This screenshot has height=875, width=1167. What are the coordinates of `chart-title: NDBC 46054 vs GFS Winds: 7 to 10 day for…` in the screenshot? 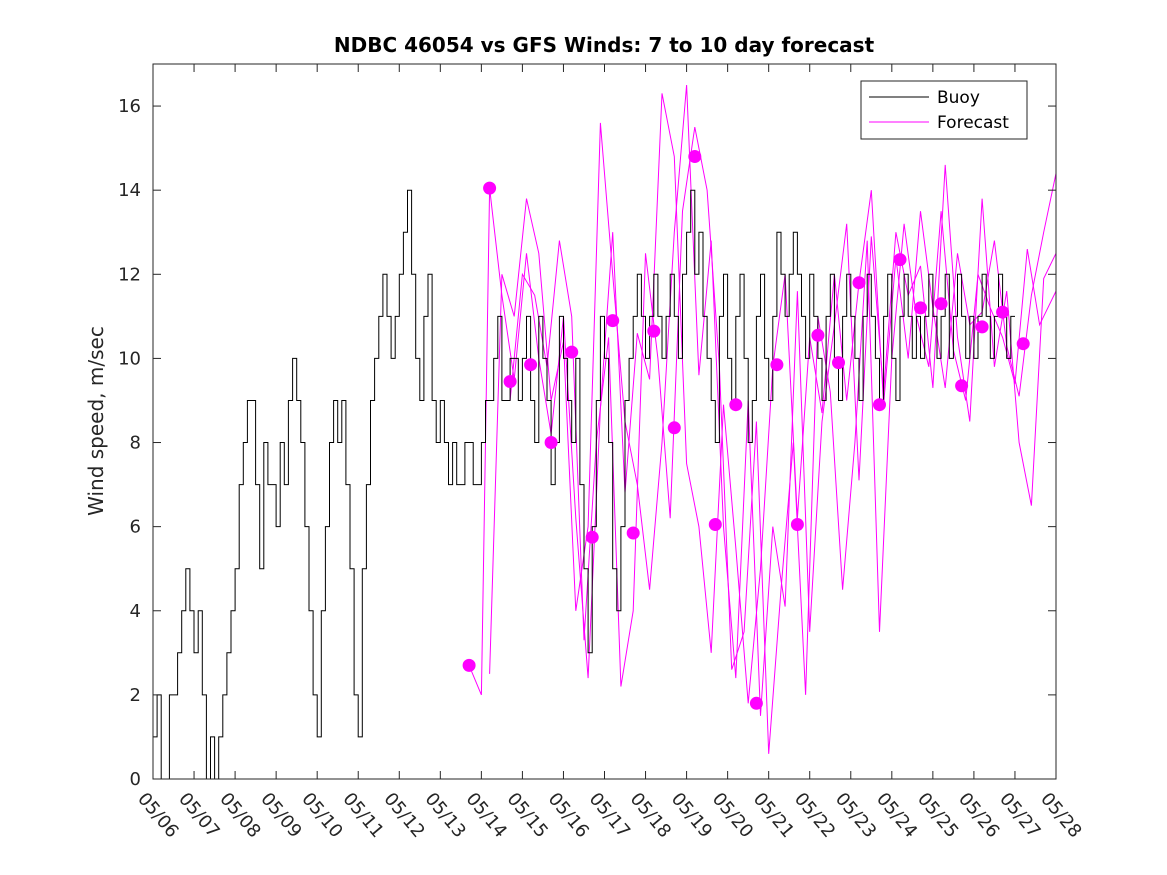 It's located at (604, 45).